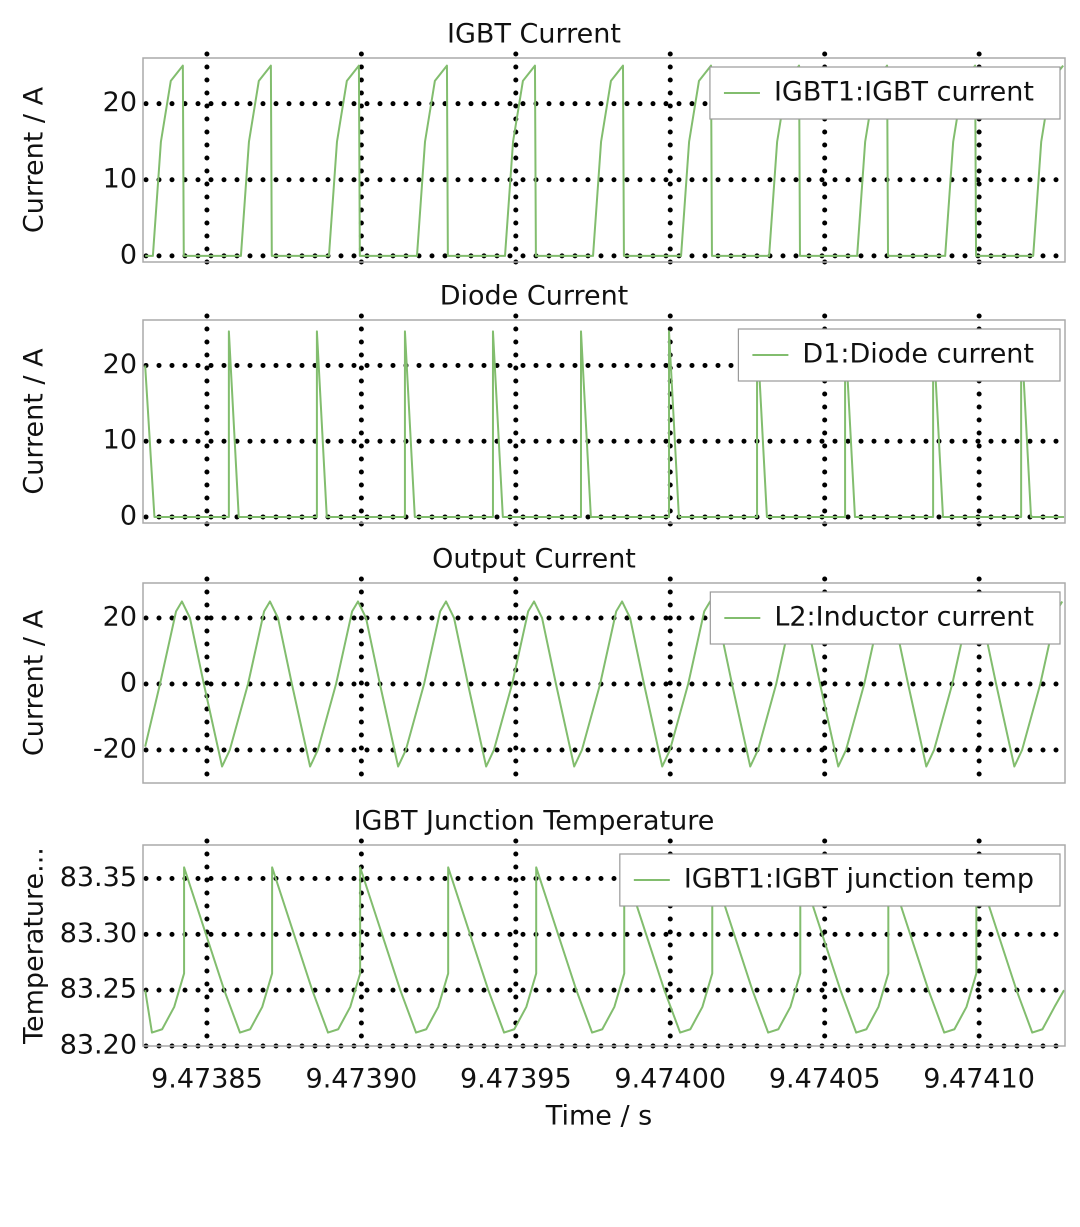 This screenshot has height=1227, width=1080. I want to click on legend-label: IGBT1:IGBT current, so click(904, 92).